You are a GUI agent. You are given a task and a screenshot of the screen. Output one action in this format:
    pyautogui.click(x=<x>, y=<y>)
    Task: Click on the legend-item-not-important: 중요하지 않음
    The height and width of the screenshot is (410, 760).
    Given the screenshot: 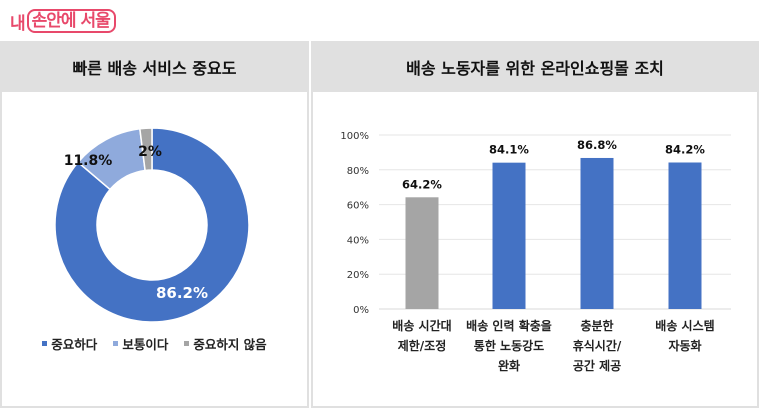 What is the action you would take?
    pyautogui.click(x=225, y=343)
    